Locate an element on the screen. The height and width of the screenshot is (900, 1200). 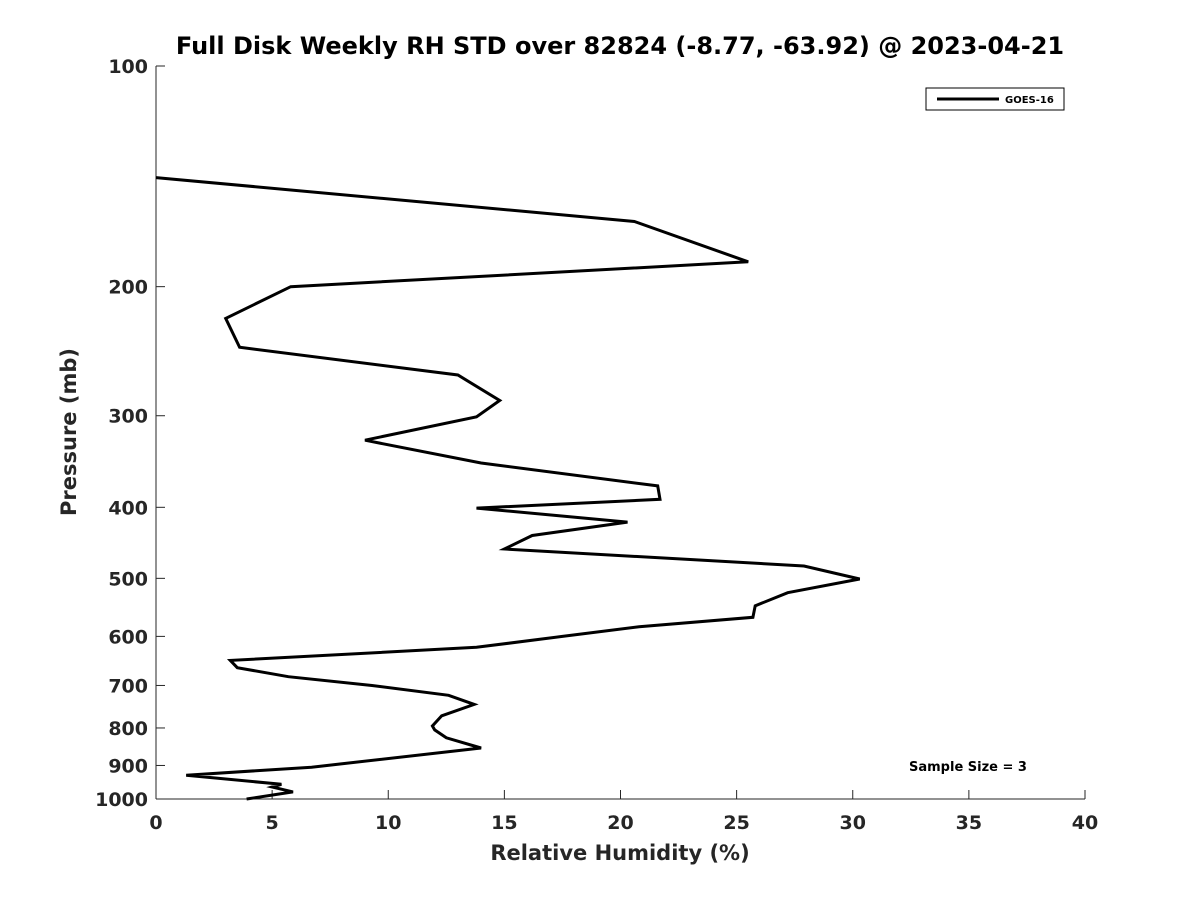
x-tick-label: 5 is located at coordinates (272, 823).